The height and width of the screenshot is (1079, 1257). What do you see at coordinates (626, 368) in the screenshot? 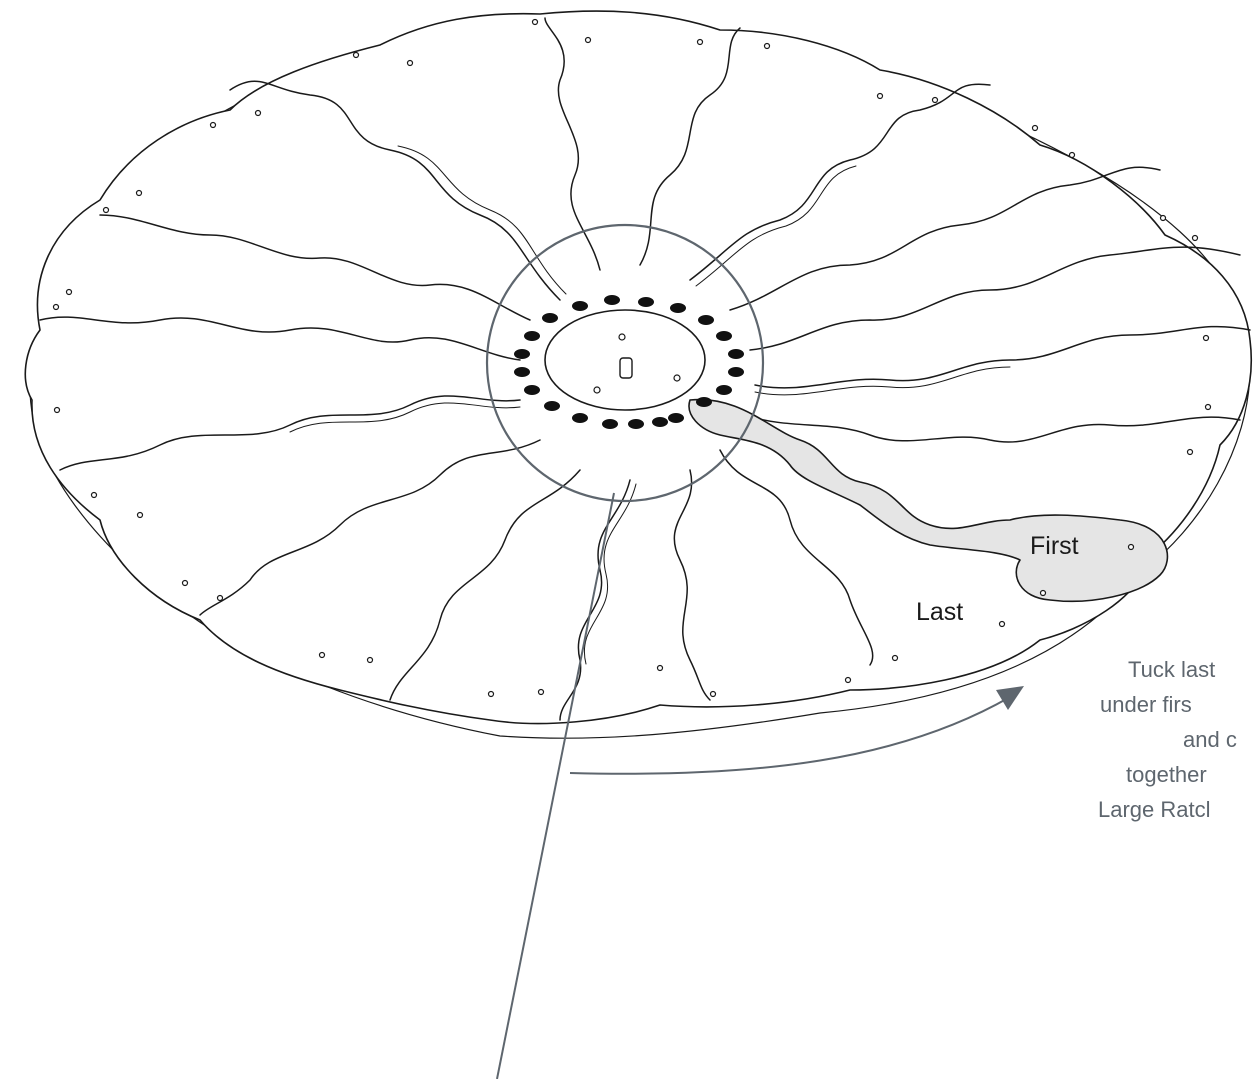
I see `center-ratchet-post` at bounding box center [626, 368].